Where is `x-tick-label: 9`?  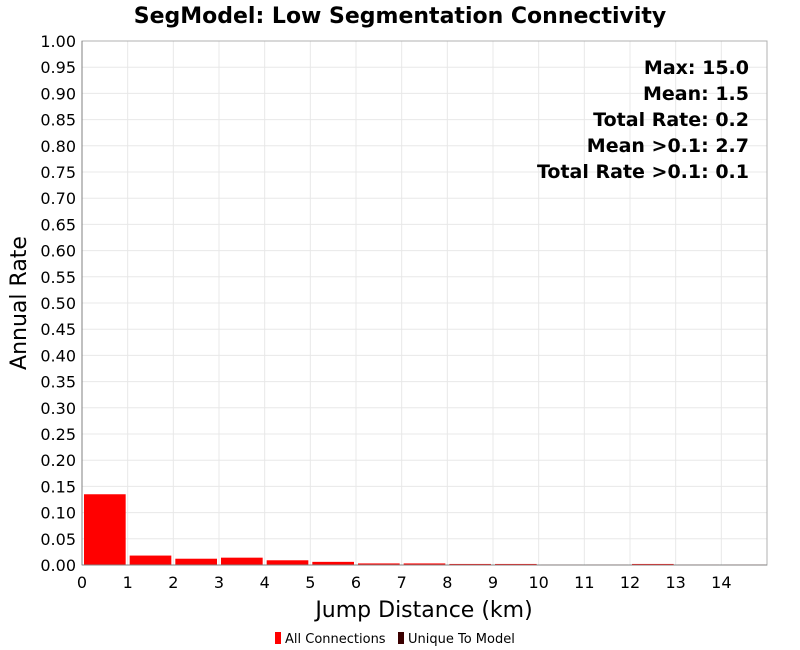
x-tick-label: 9 is located at coordinates (493, 582).